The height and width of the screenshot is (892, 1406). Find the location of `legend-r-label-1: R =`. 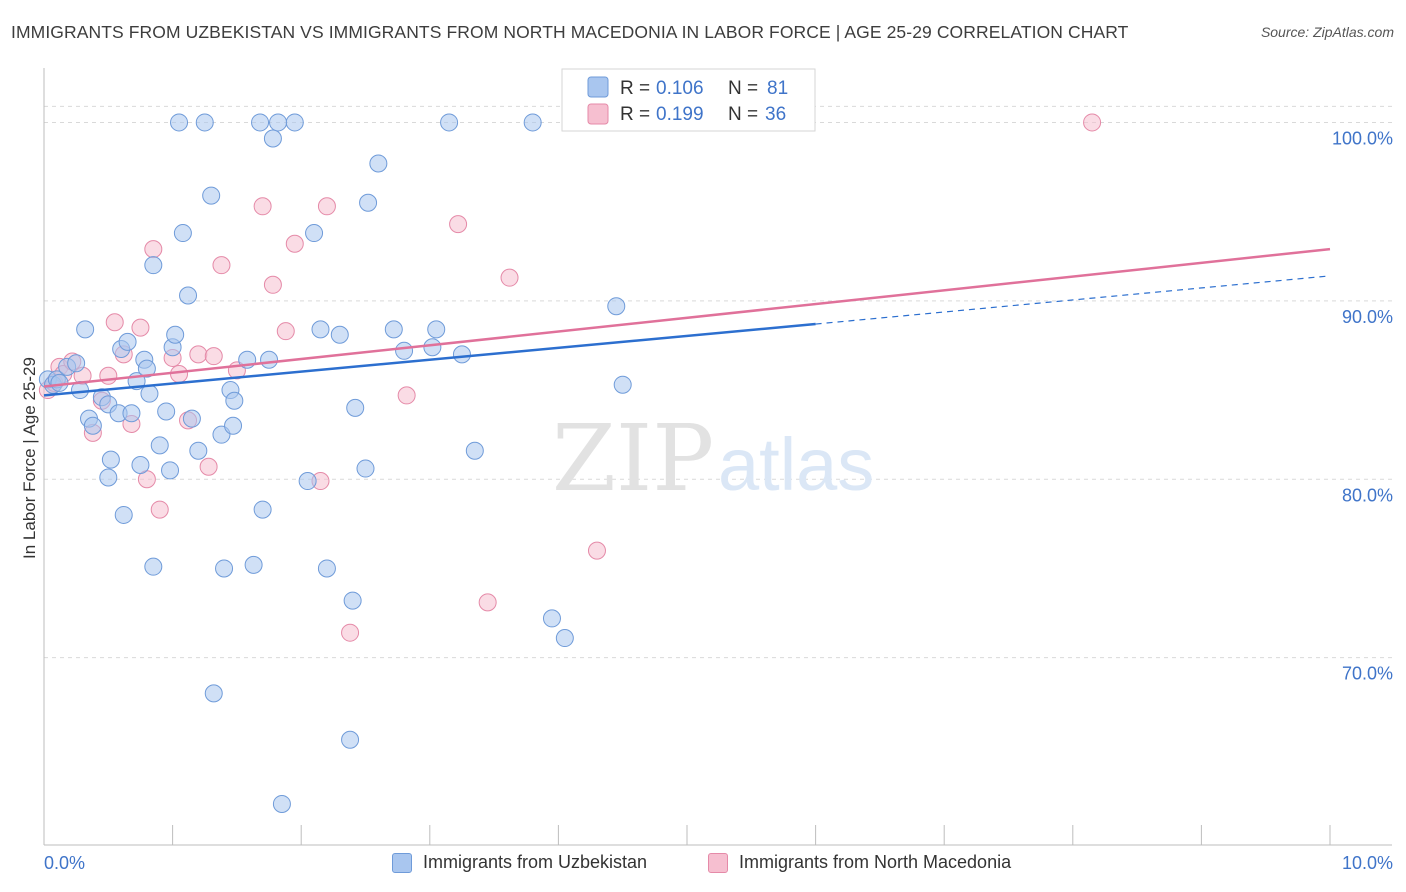

legend-r-label-1: R = is located at coordinates (635, 88).